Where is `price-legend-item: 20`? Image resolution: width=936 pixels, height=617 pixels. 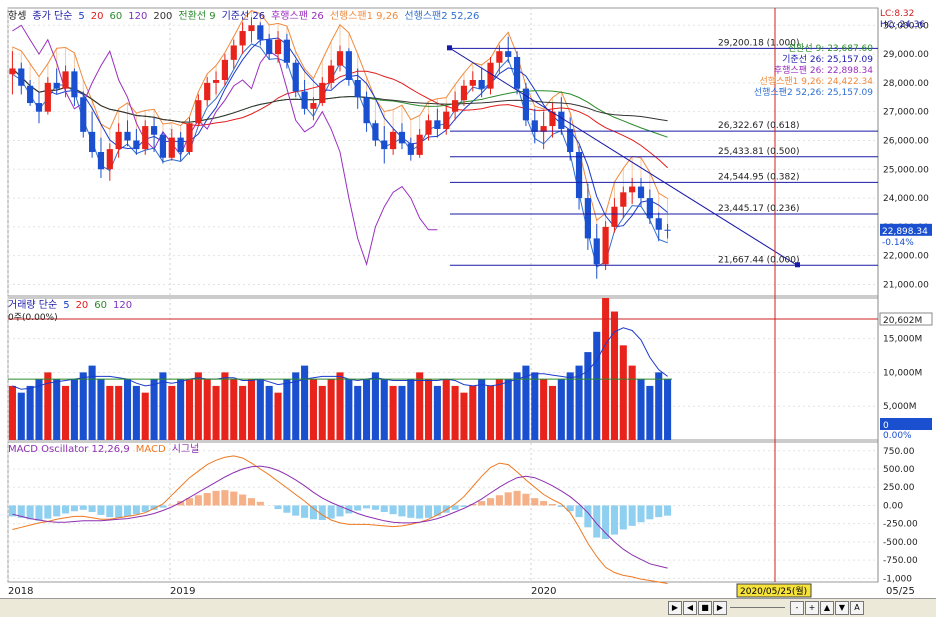
price-legend-item: 20 is located at coordinates (97, 16).